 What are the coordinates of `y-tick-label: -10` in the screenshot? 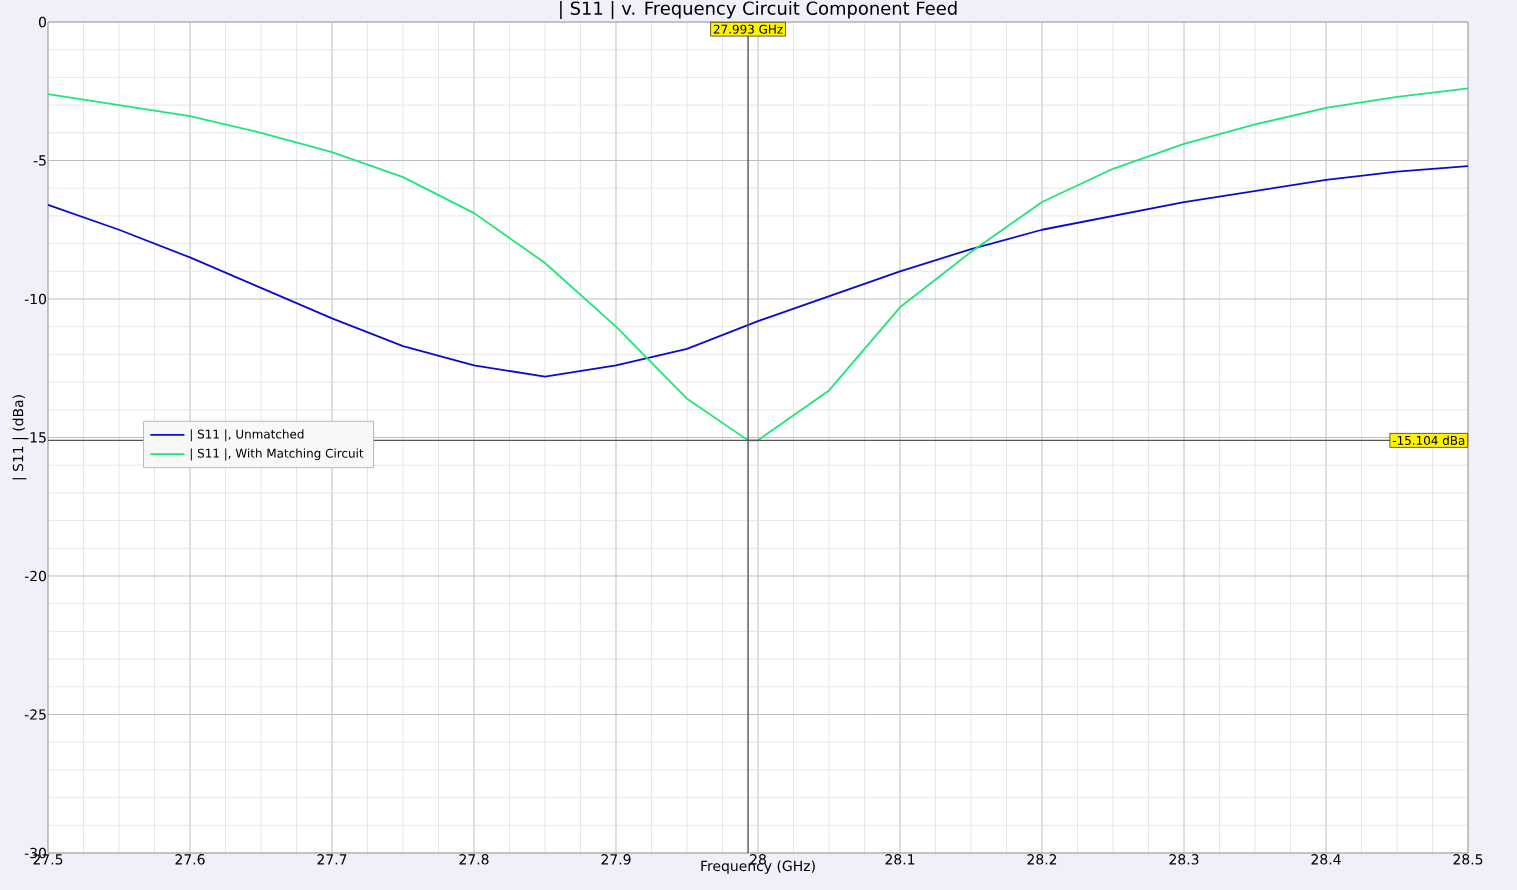 It's located at (35, 299).